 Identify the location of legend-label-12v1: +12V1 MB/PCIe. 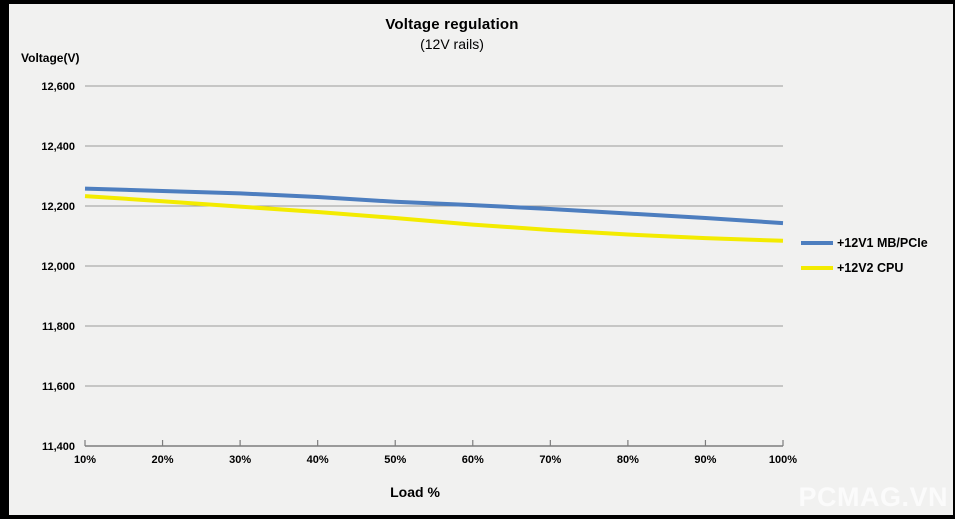
(882, 242).